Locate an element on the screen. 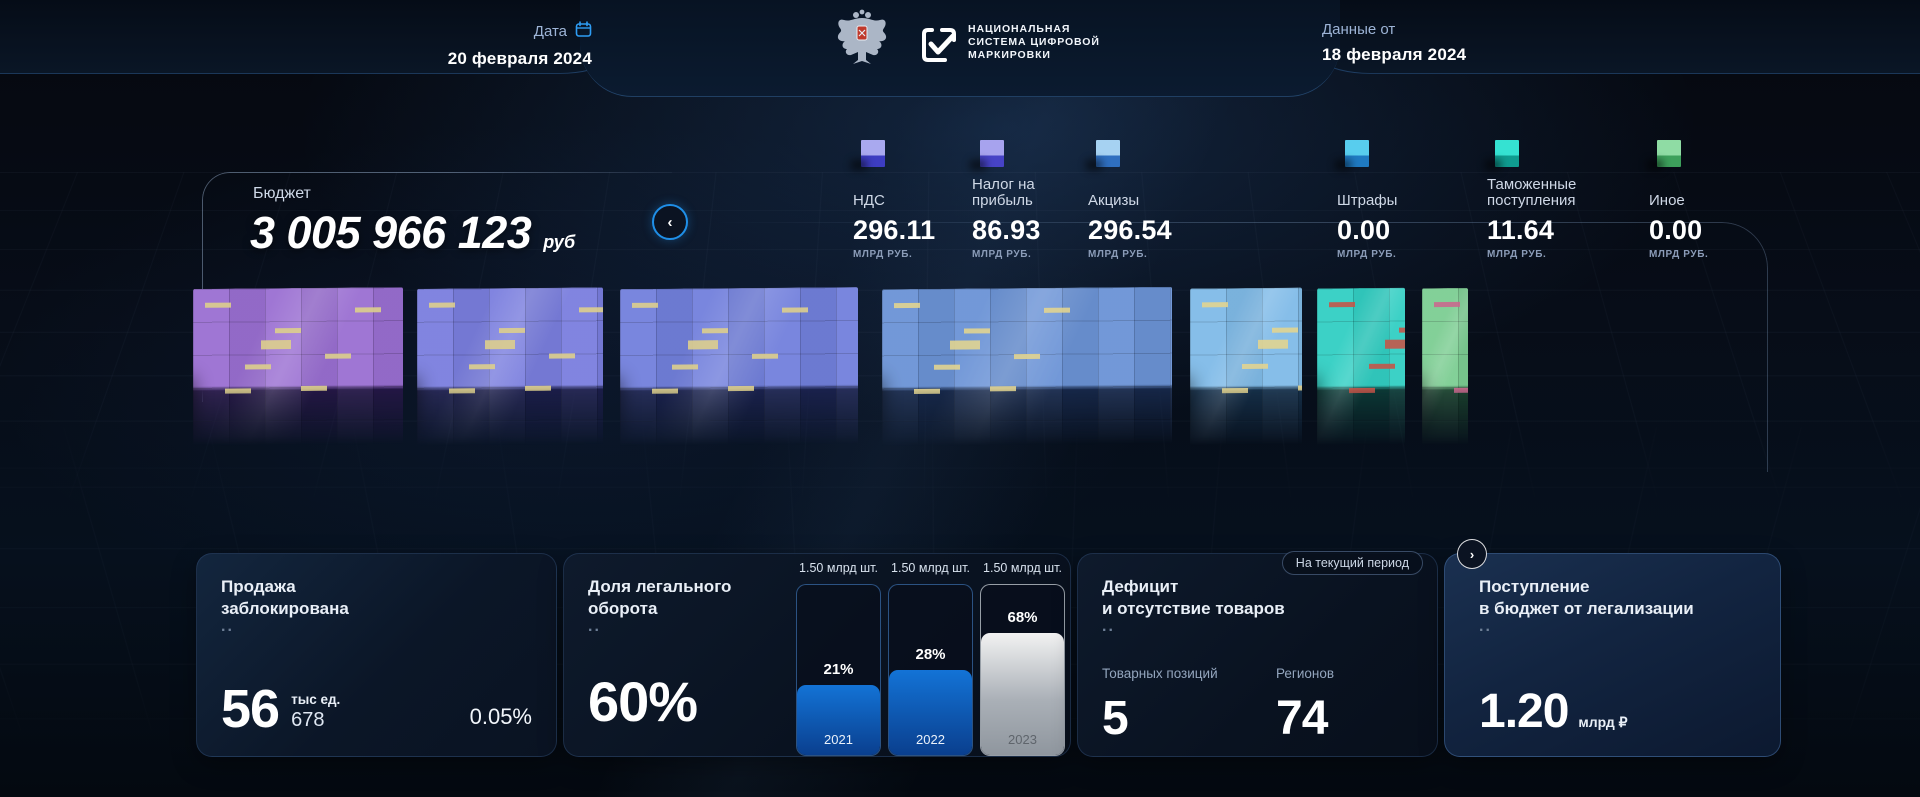 Image resolution: width=1920 pixels, height=797 pixels. period-badge: На текущий период is located at coordinates (1352, 563).